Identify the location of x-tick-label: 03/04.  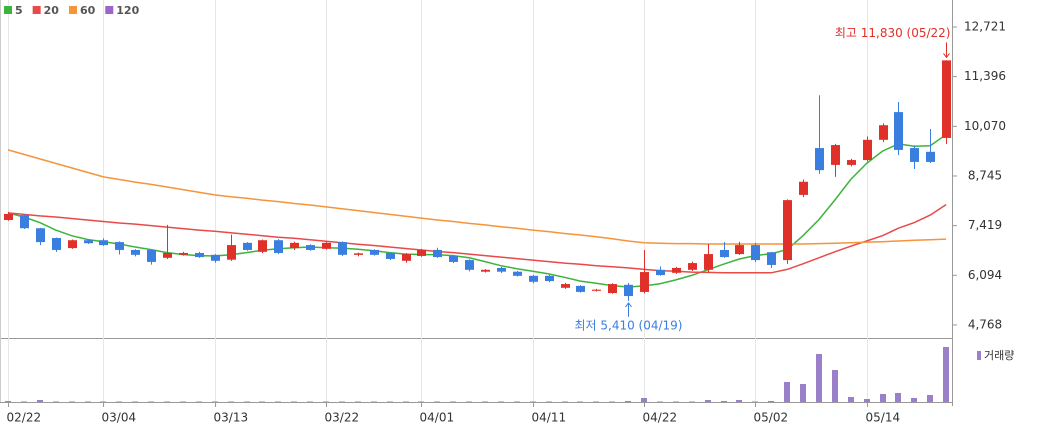
(119, 418).